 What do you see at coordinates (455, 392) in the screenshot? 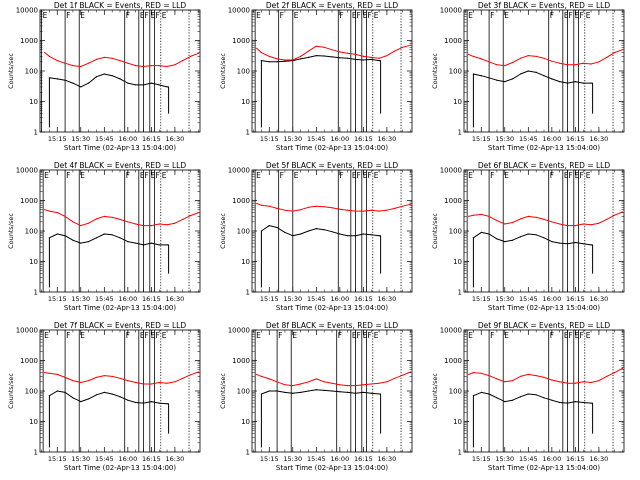
I see `y-tick-label: 100` at bounding box center [455, 392].